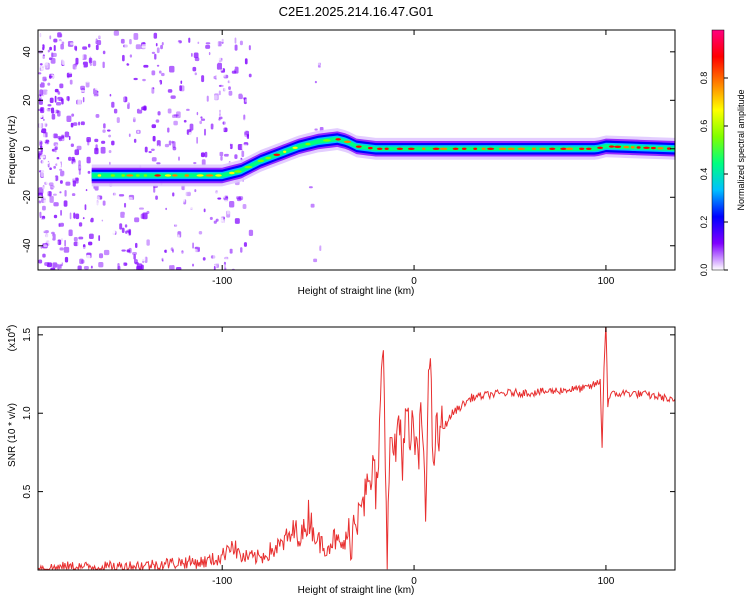 Image resolution: width=750 pixels, height=600 pixels. Describe the element at coordinates (12, 435) in the screenshot. I see `snr-y-axis-label: SNR (10 * v/v)` at that location.